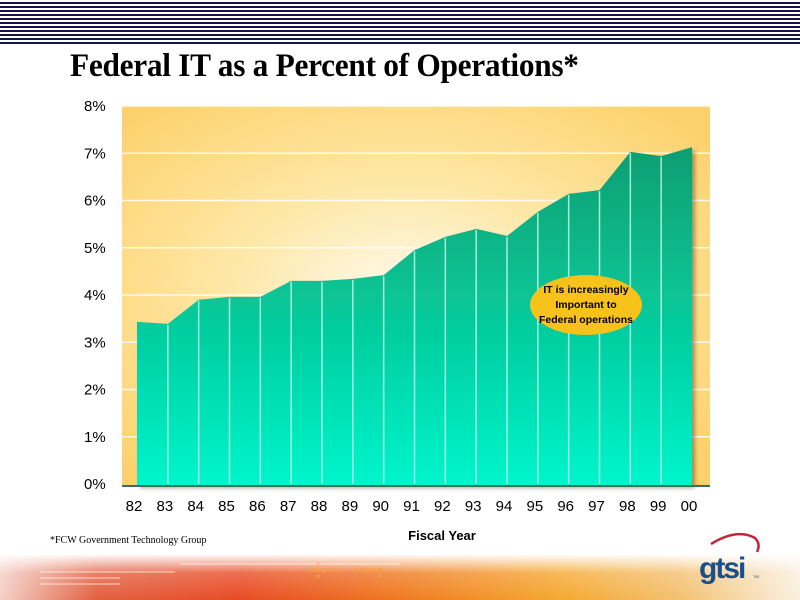  Describe the element at coordinates (134, 506) in the screenshot. I see `x-tick-label: 82` at that location.